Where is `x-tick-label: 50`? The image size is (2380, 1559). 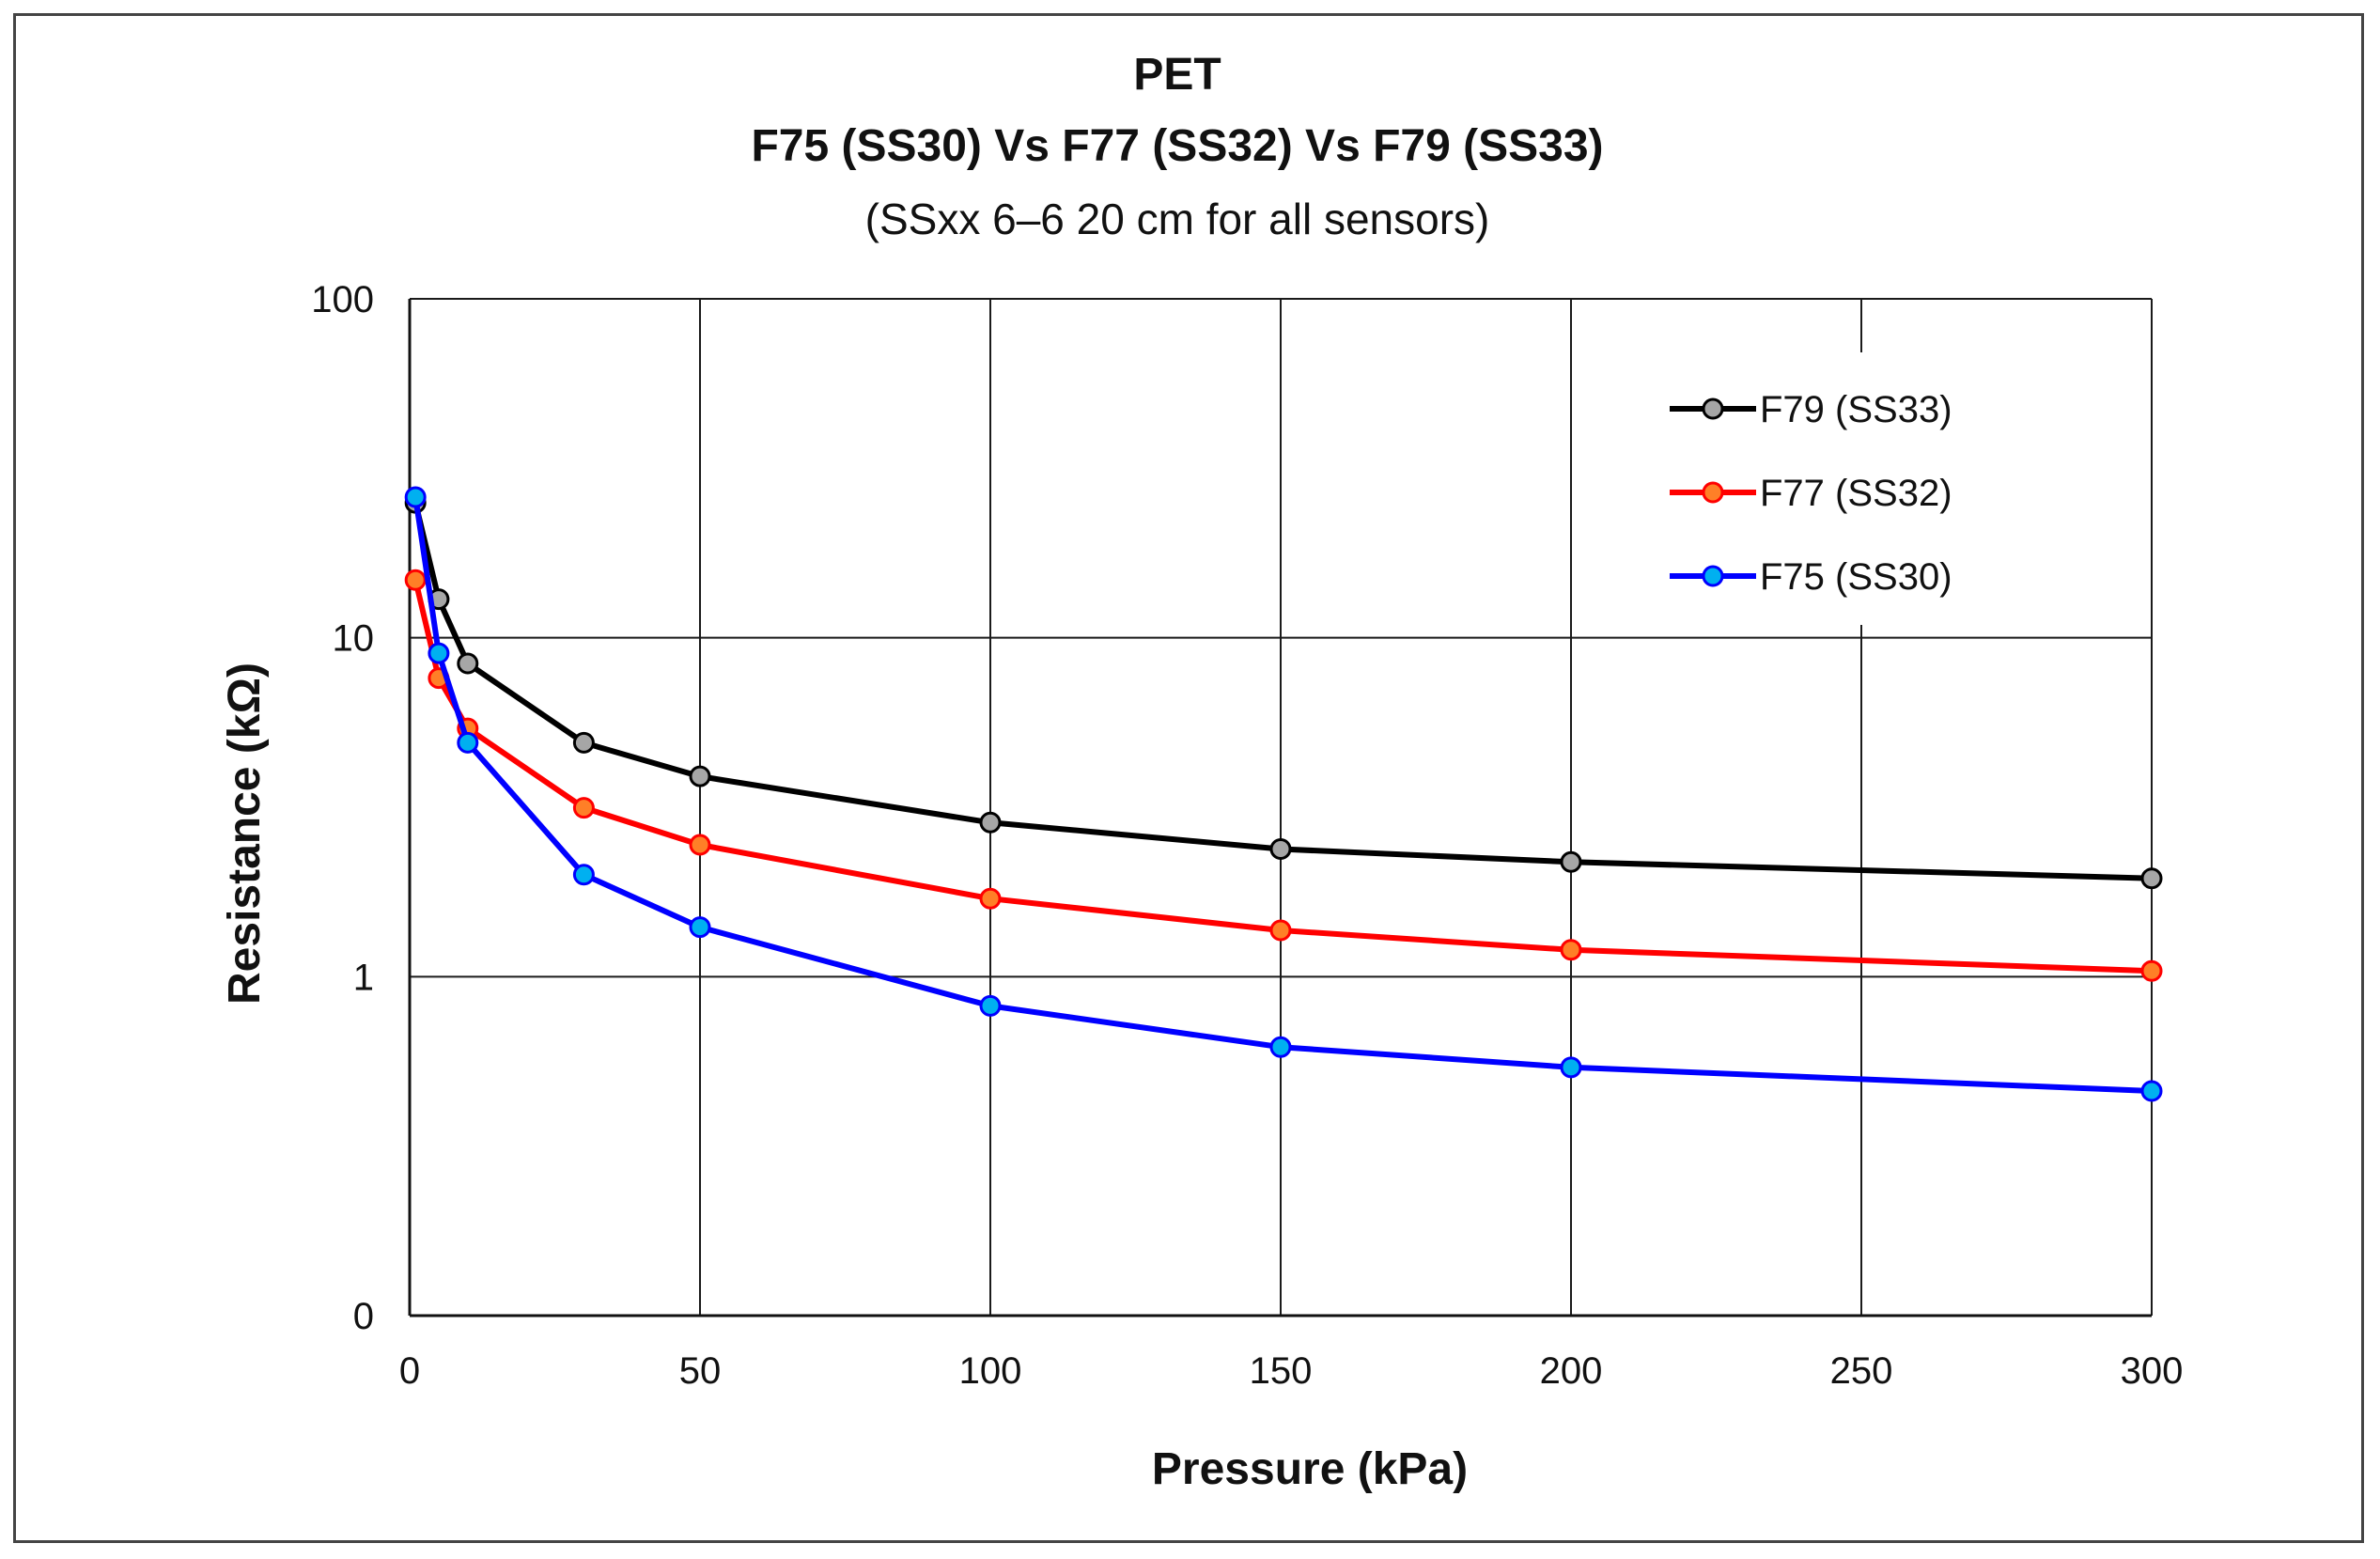
x-tick-label: 50 is located at coordinates (700, 1371).